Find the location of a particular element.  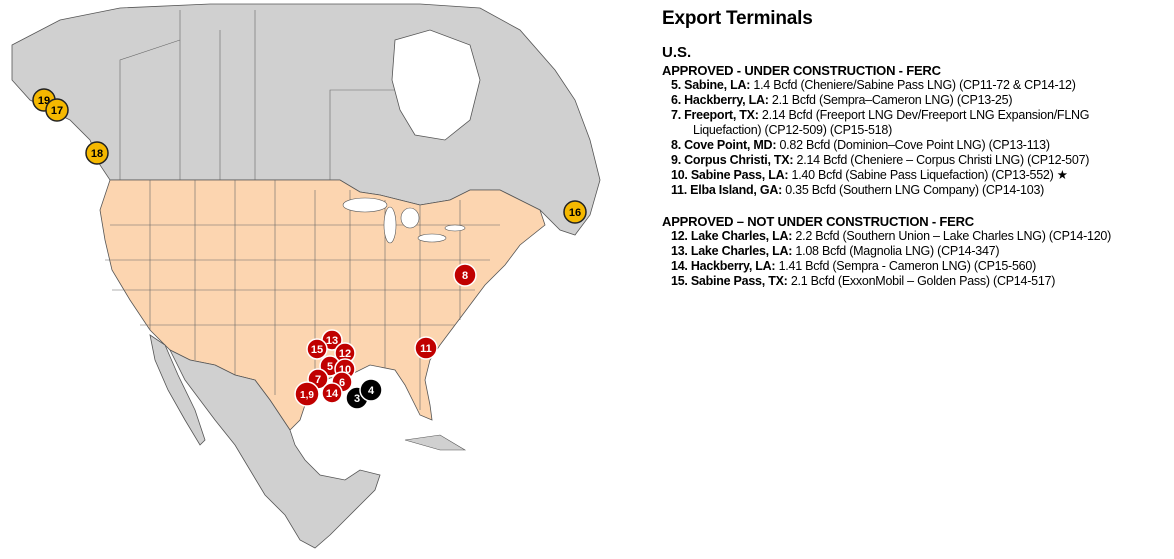

marker-label: 6 is located at coordinates (342, 383).